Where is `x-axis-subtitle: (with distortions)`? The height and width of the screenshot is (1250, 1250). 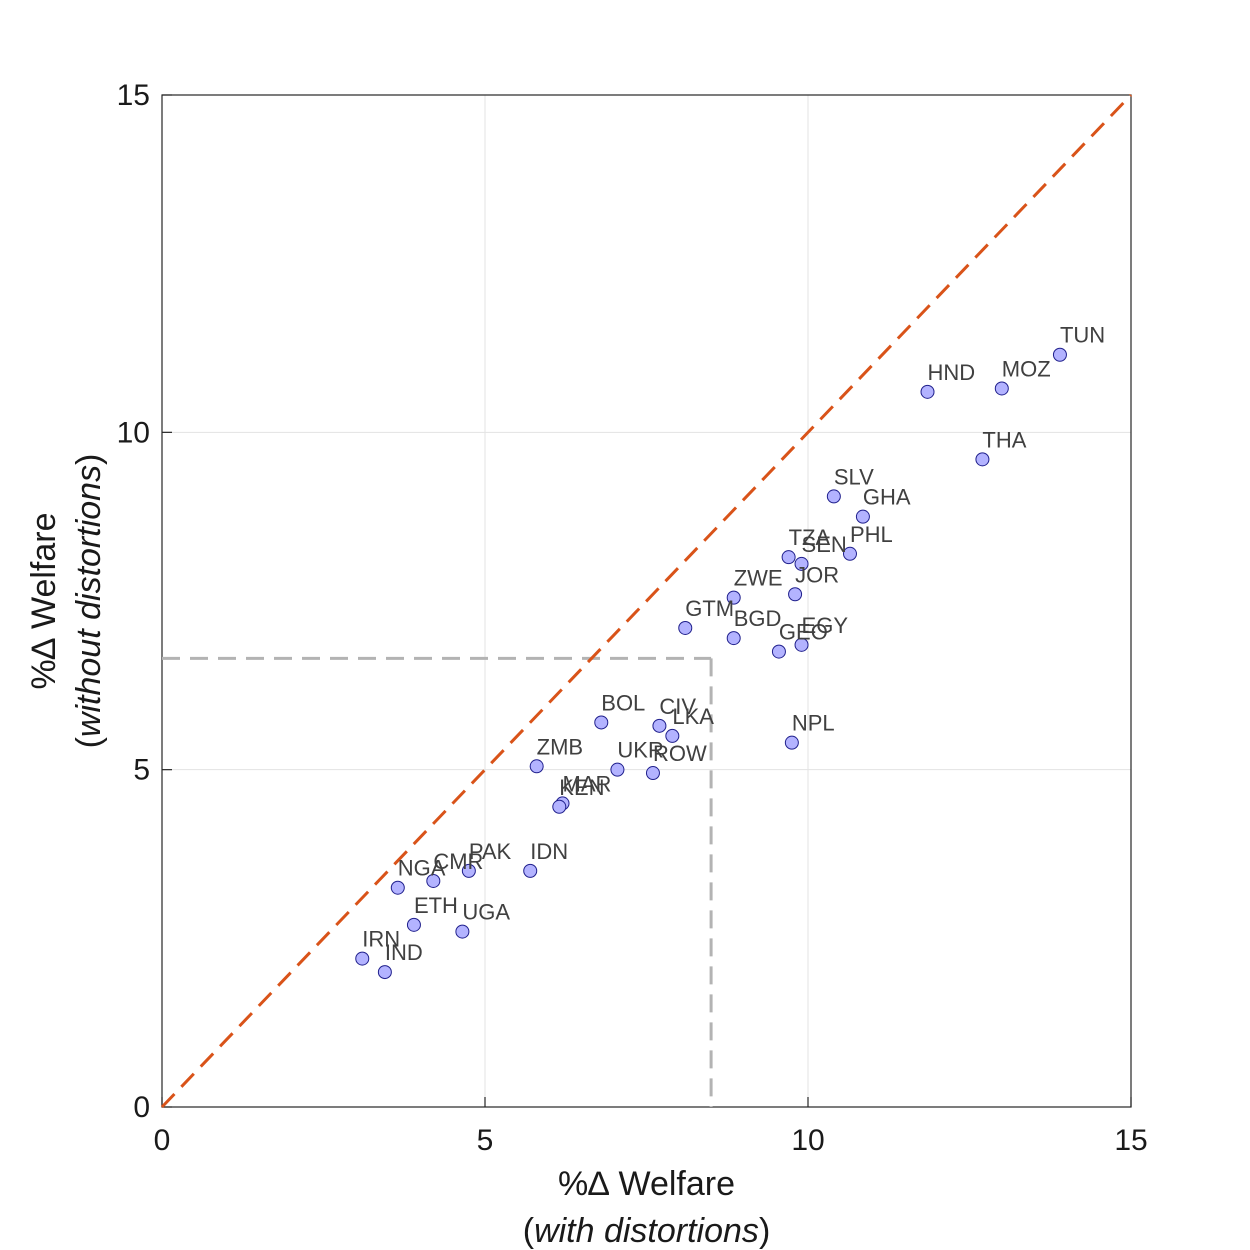 x-axis-subtitle: (with distortions) is located at coordinates (647, 1231).